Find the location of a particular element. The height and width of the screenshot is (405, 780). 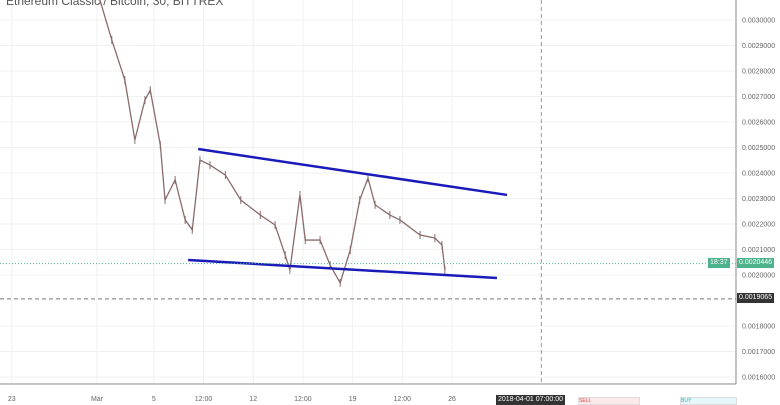

y-tick-label: 0.0024000 is located at coordinates (758, 174).